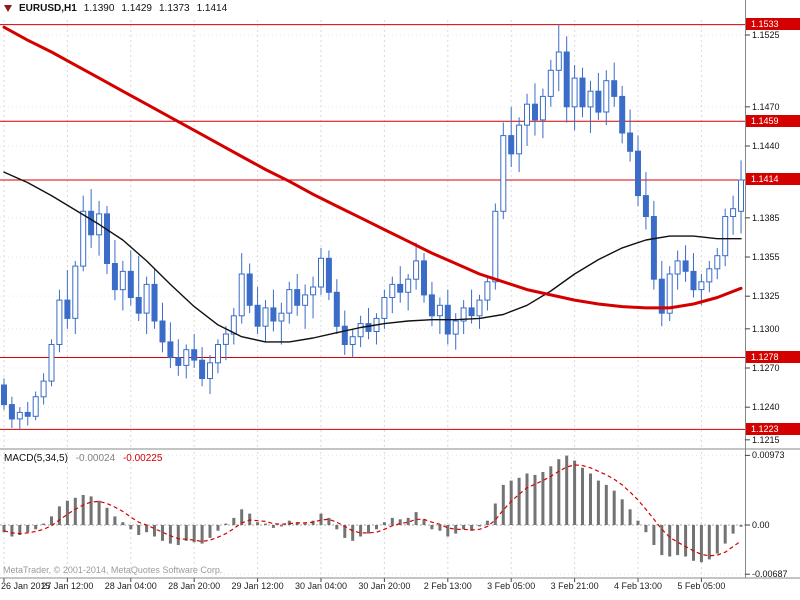  I want to click on price-level-tag: 1.1414, so click(773, 179).